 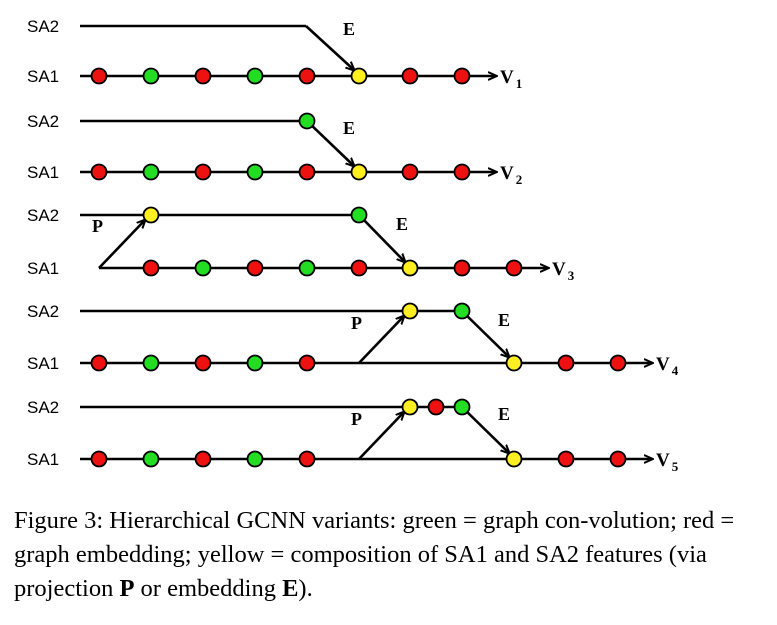 I want to click on variant-row-5: SA2 SA1 P E V 5, so click(x=353, y=436).